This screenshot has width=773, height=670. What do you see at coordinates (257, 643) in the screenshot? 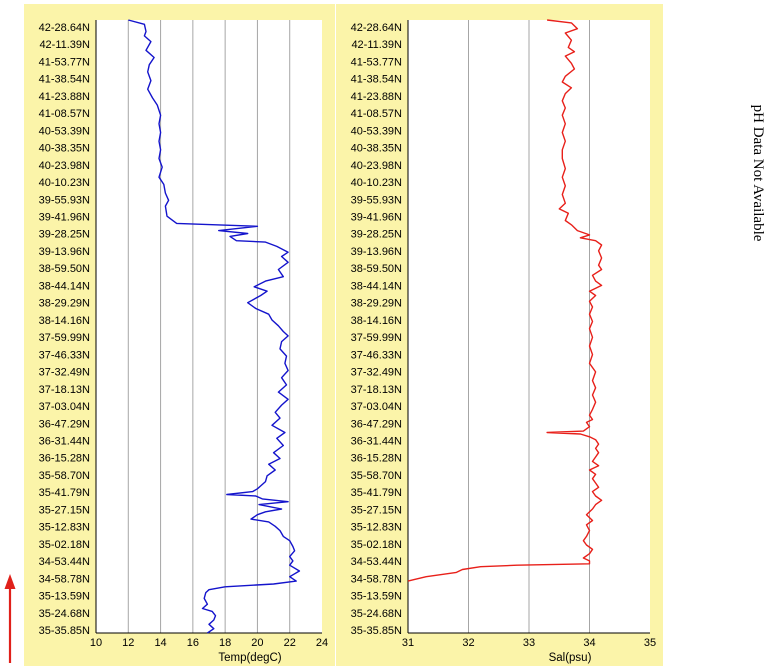
I see `temperature-x-tick-label: 20` at bounding box center [257, 643].